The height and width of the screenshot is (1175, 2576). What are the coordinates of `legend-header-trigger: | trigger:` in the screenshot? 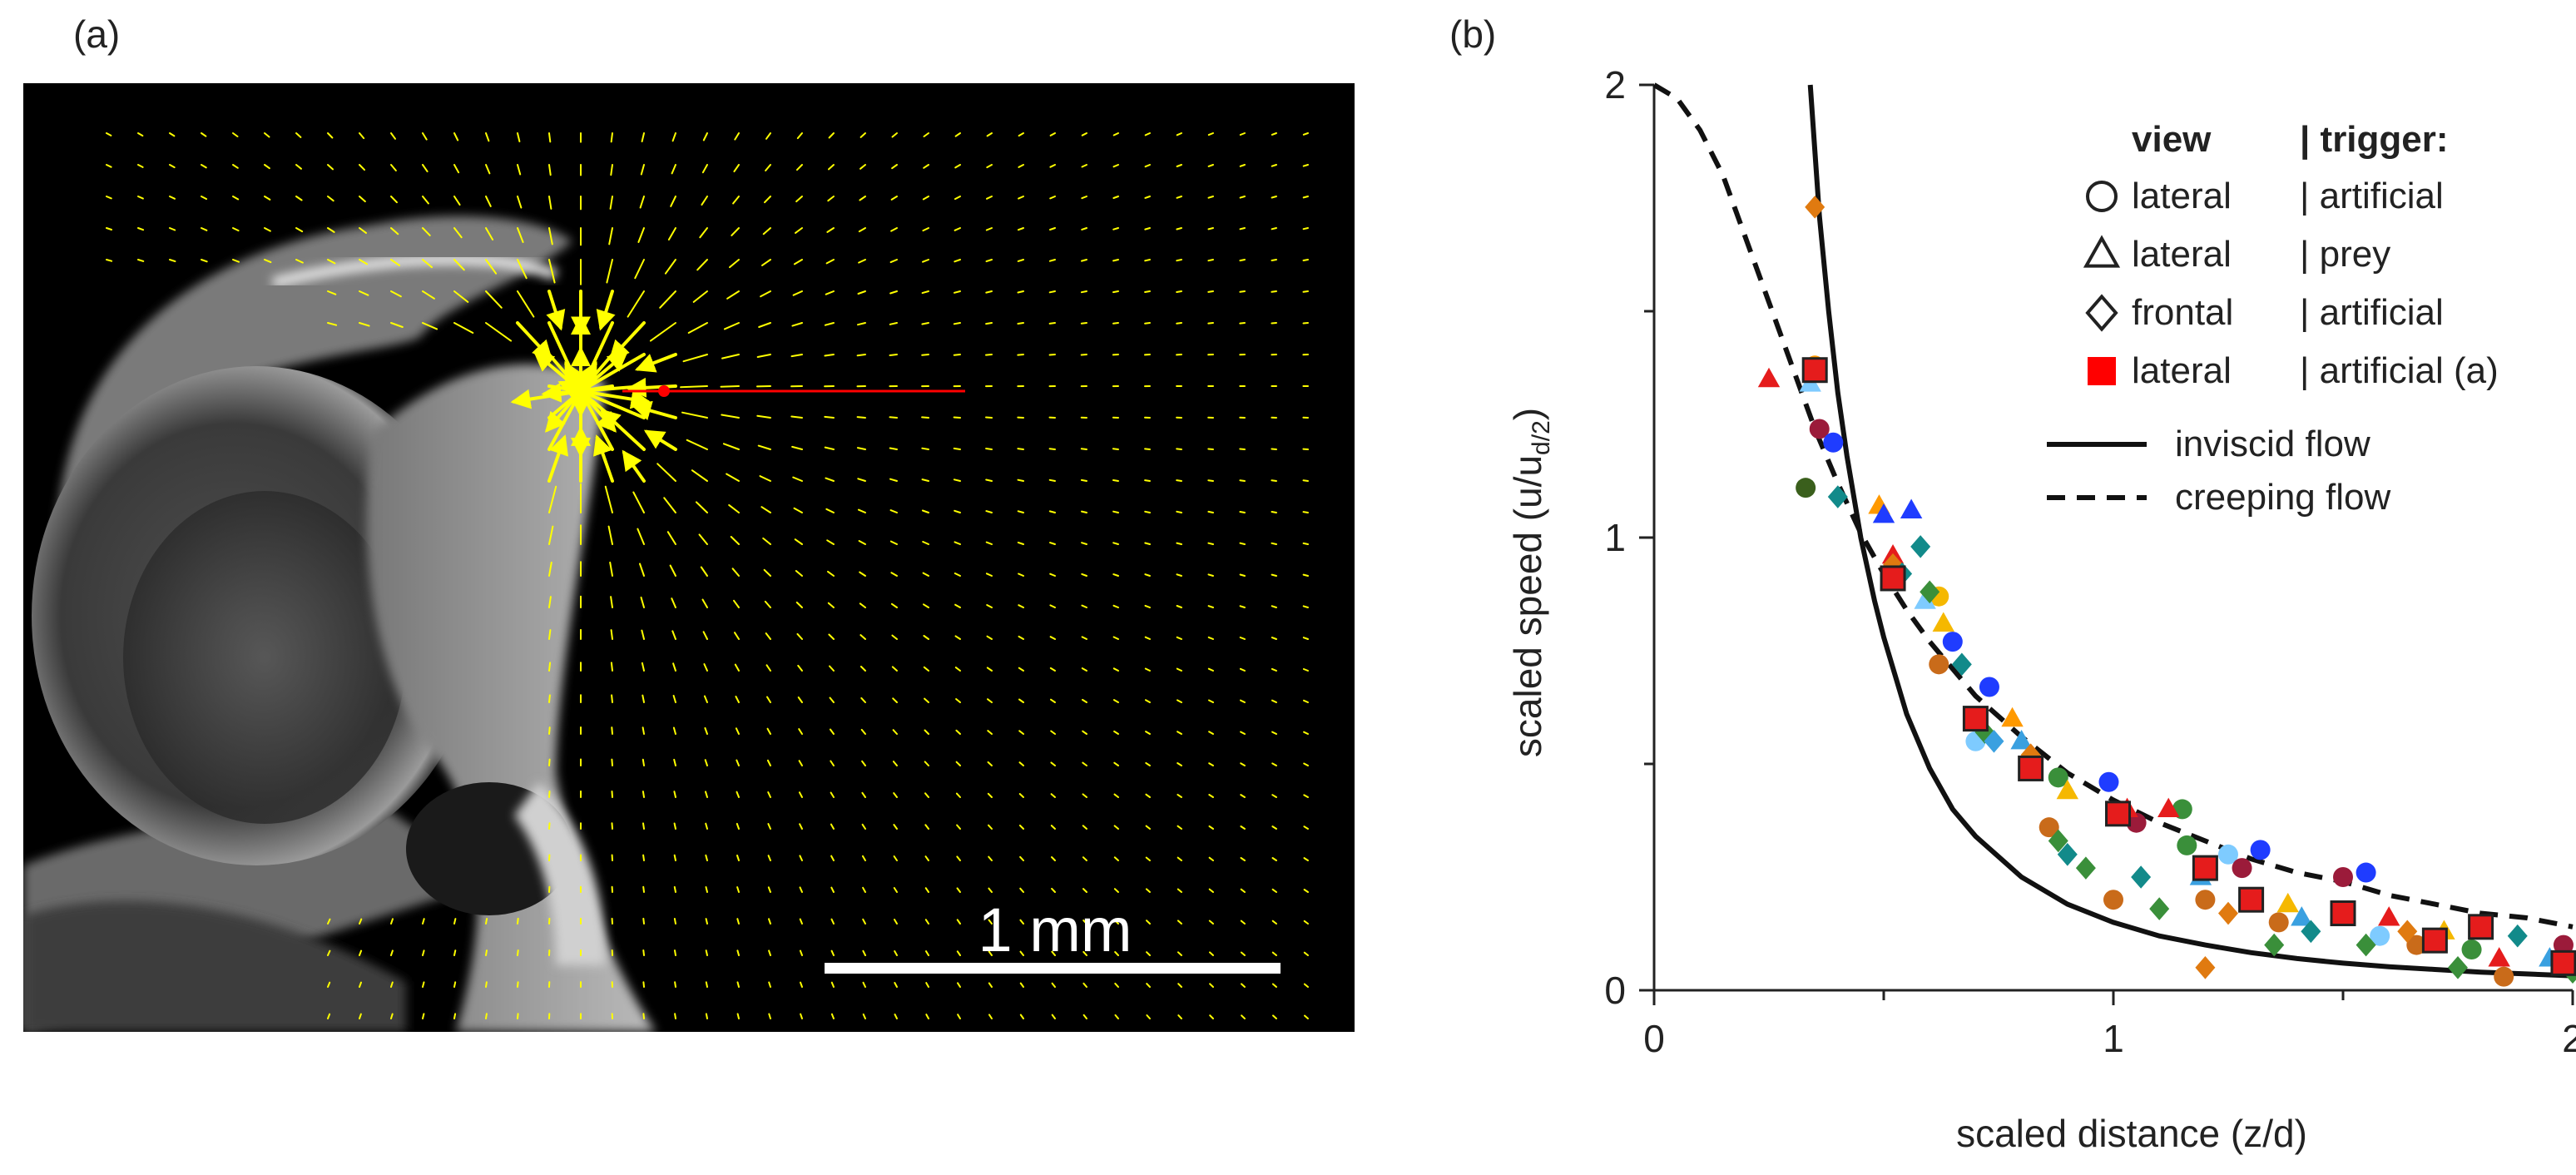 It's located at (2375, 140).